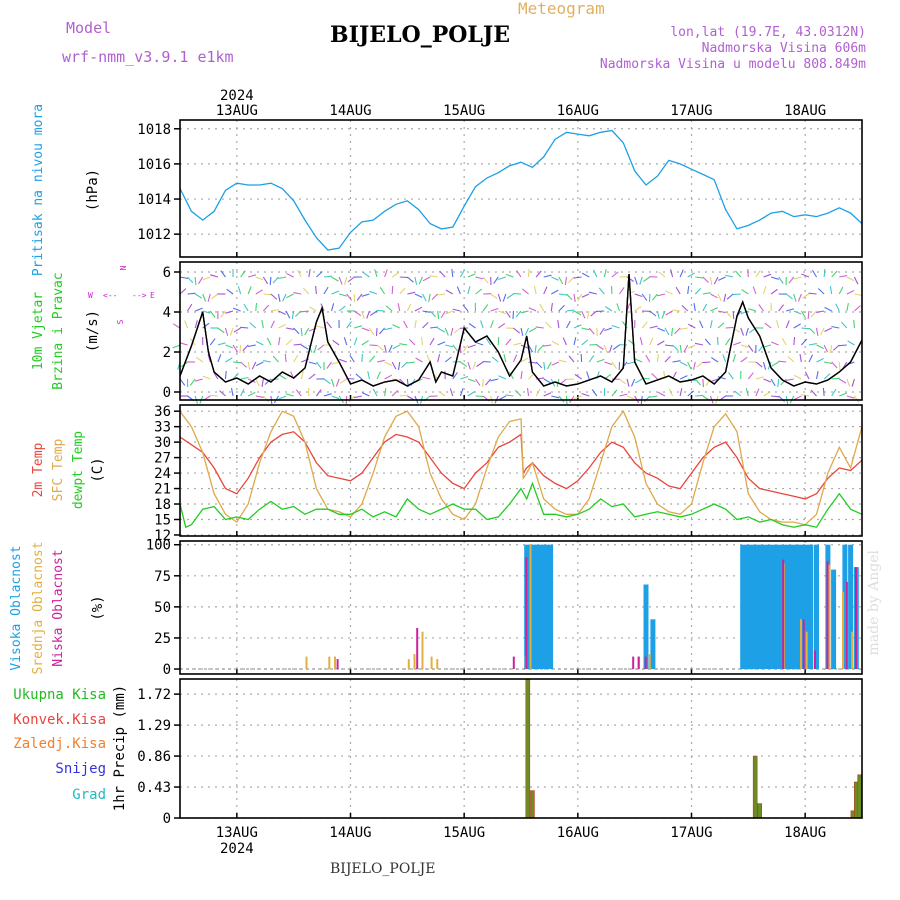 The image size is (900, 900). What do you see at coordinates (691, 833) in the screenshot?
I see `bottom-date-label: 17AUG` at bounding box center [691, 833].